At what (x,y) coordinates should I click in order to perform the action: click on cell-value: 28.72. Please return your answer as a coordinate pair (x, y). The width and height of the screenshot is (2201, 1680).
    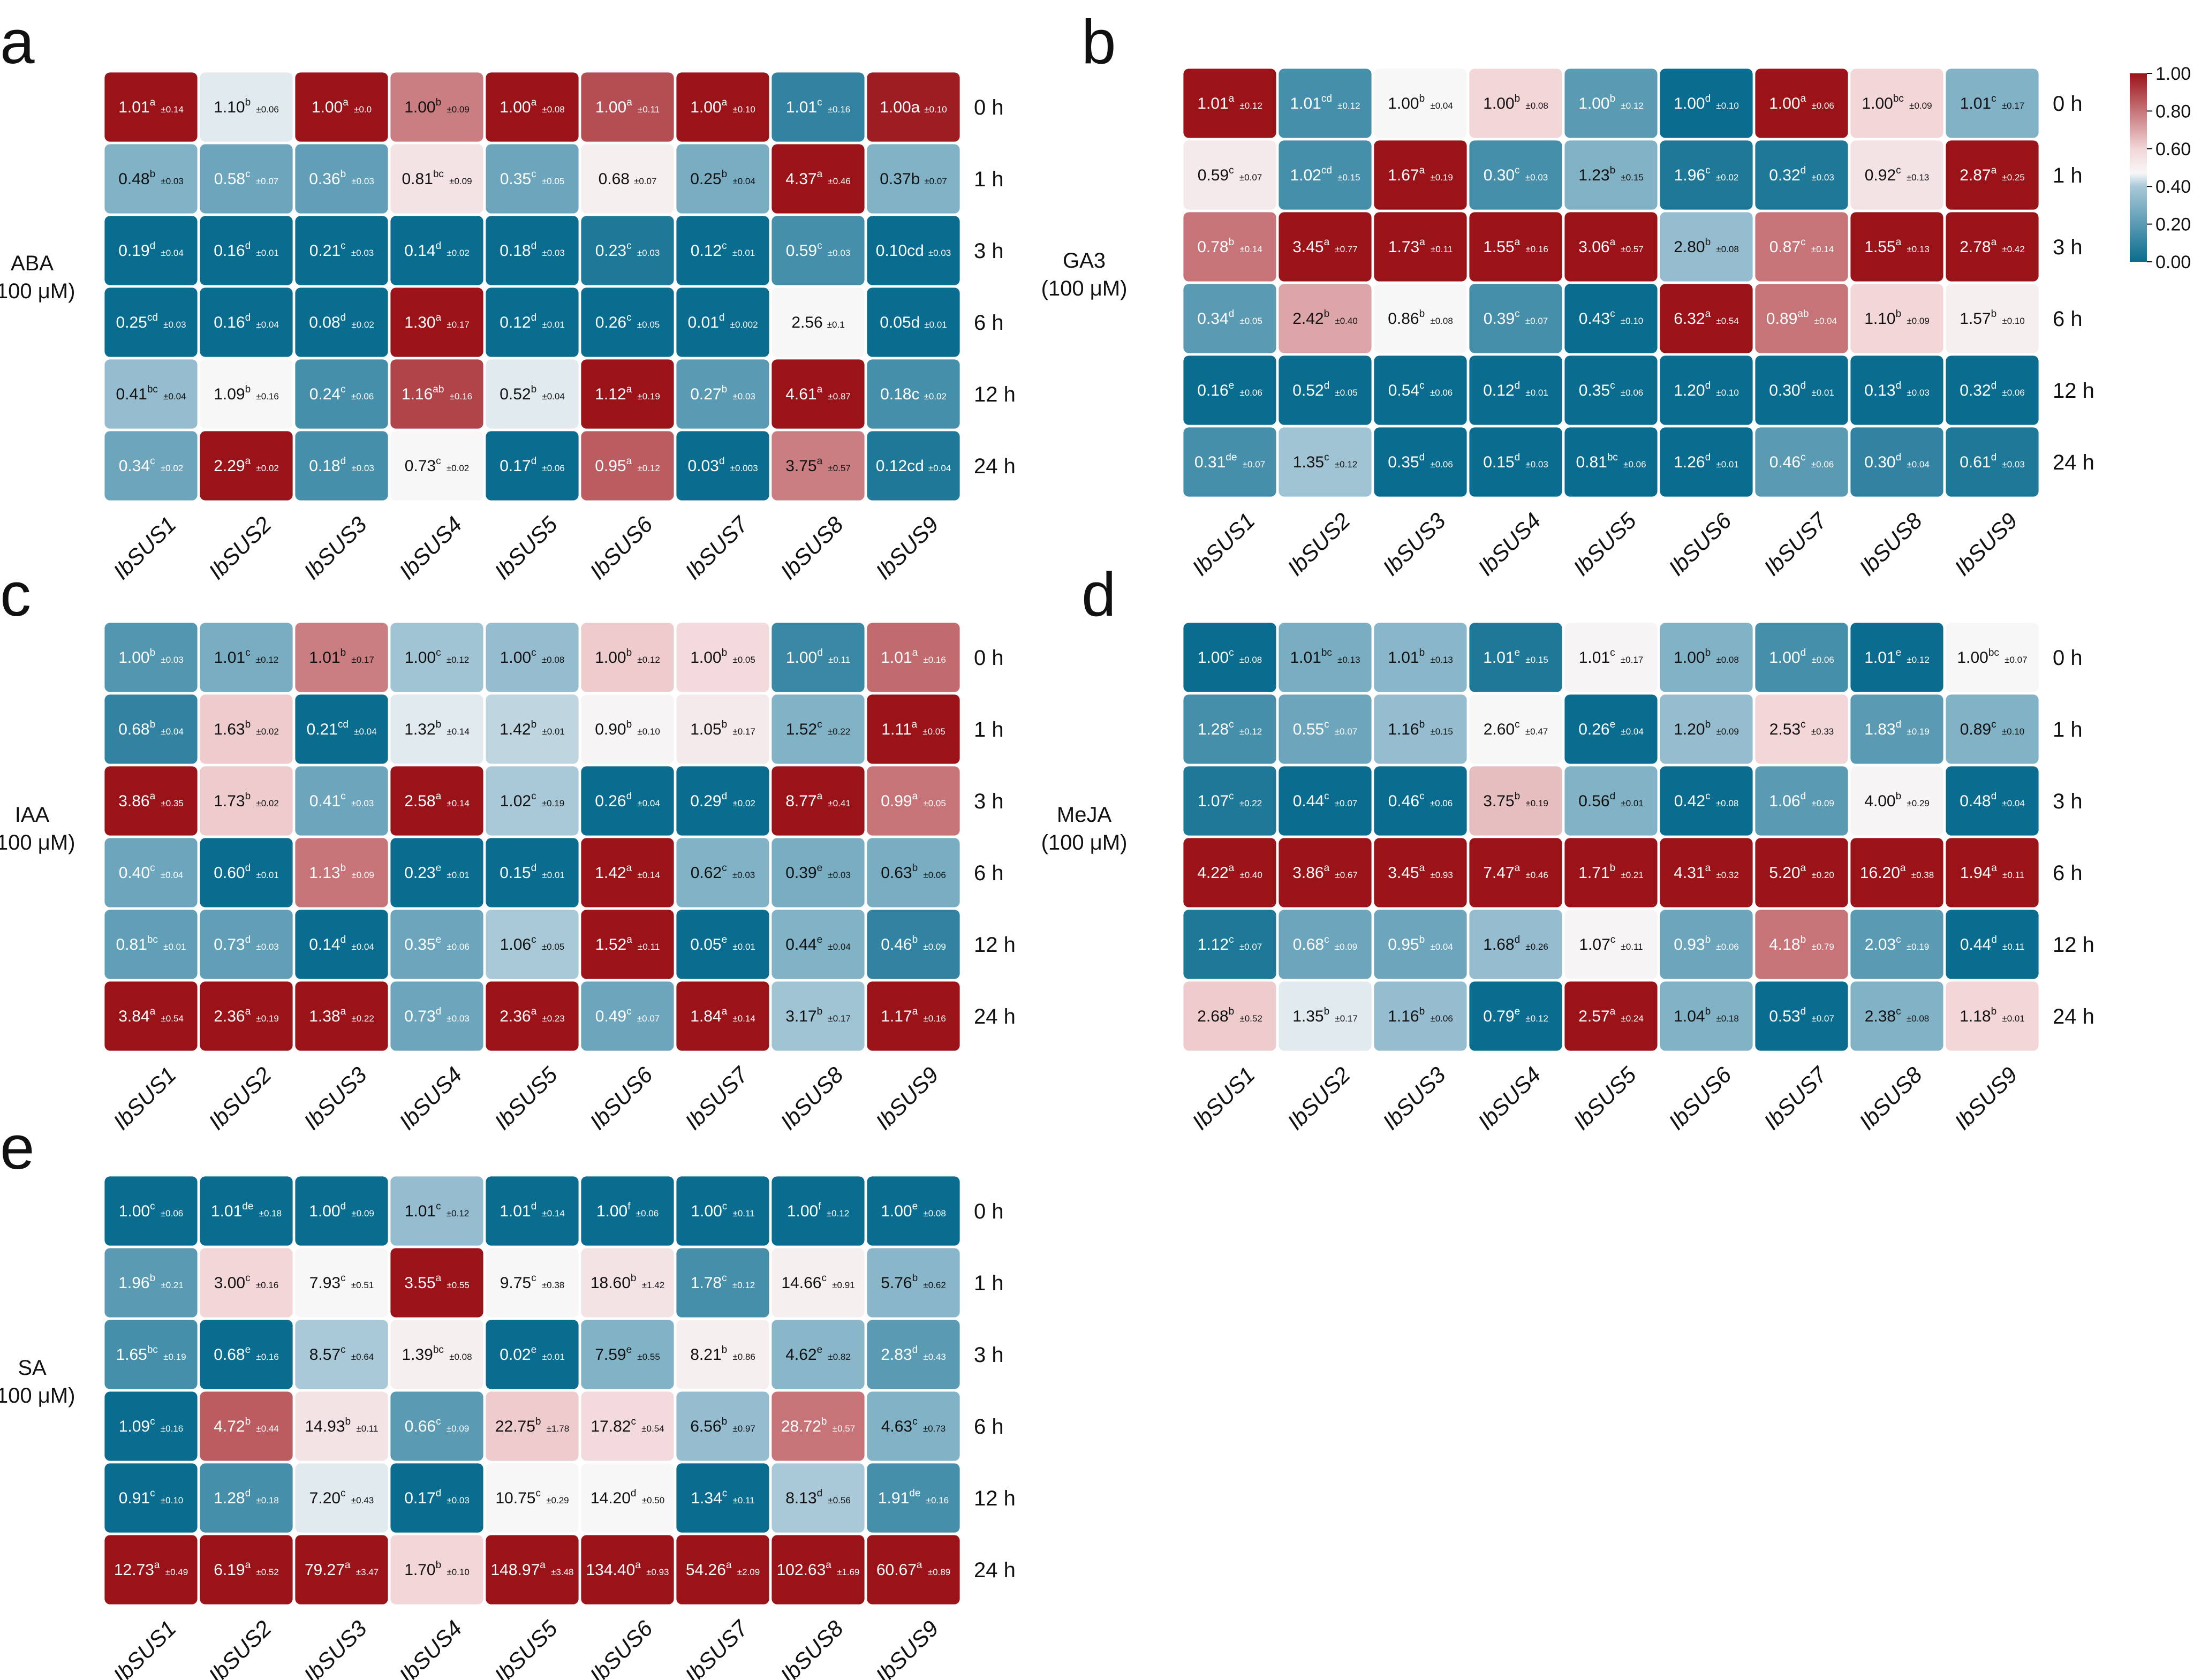
    Looking at the image, I should click on (801, 1426).